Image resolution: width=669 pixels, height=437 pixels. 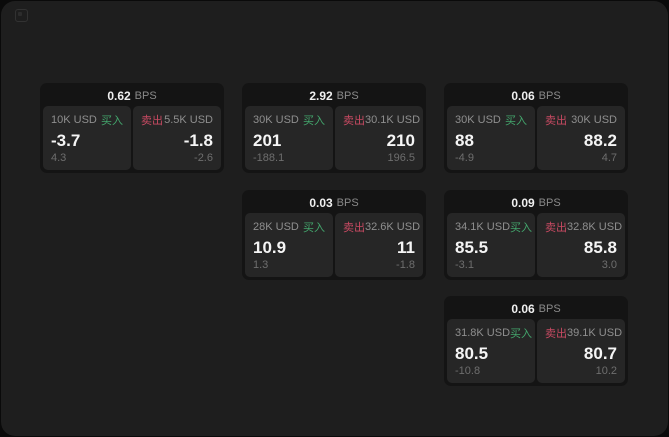 I want to click on sell-price: 80.7, so click(x=600, y=353).